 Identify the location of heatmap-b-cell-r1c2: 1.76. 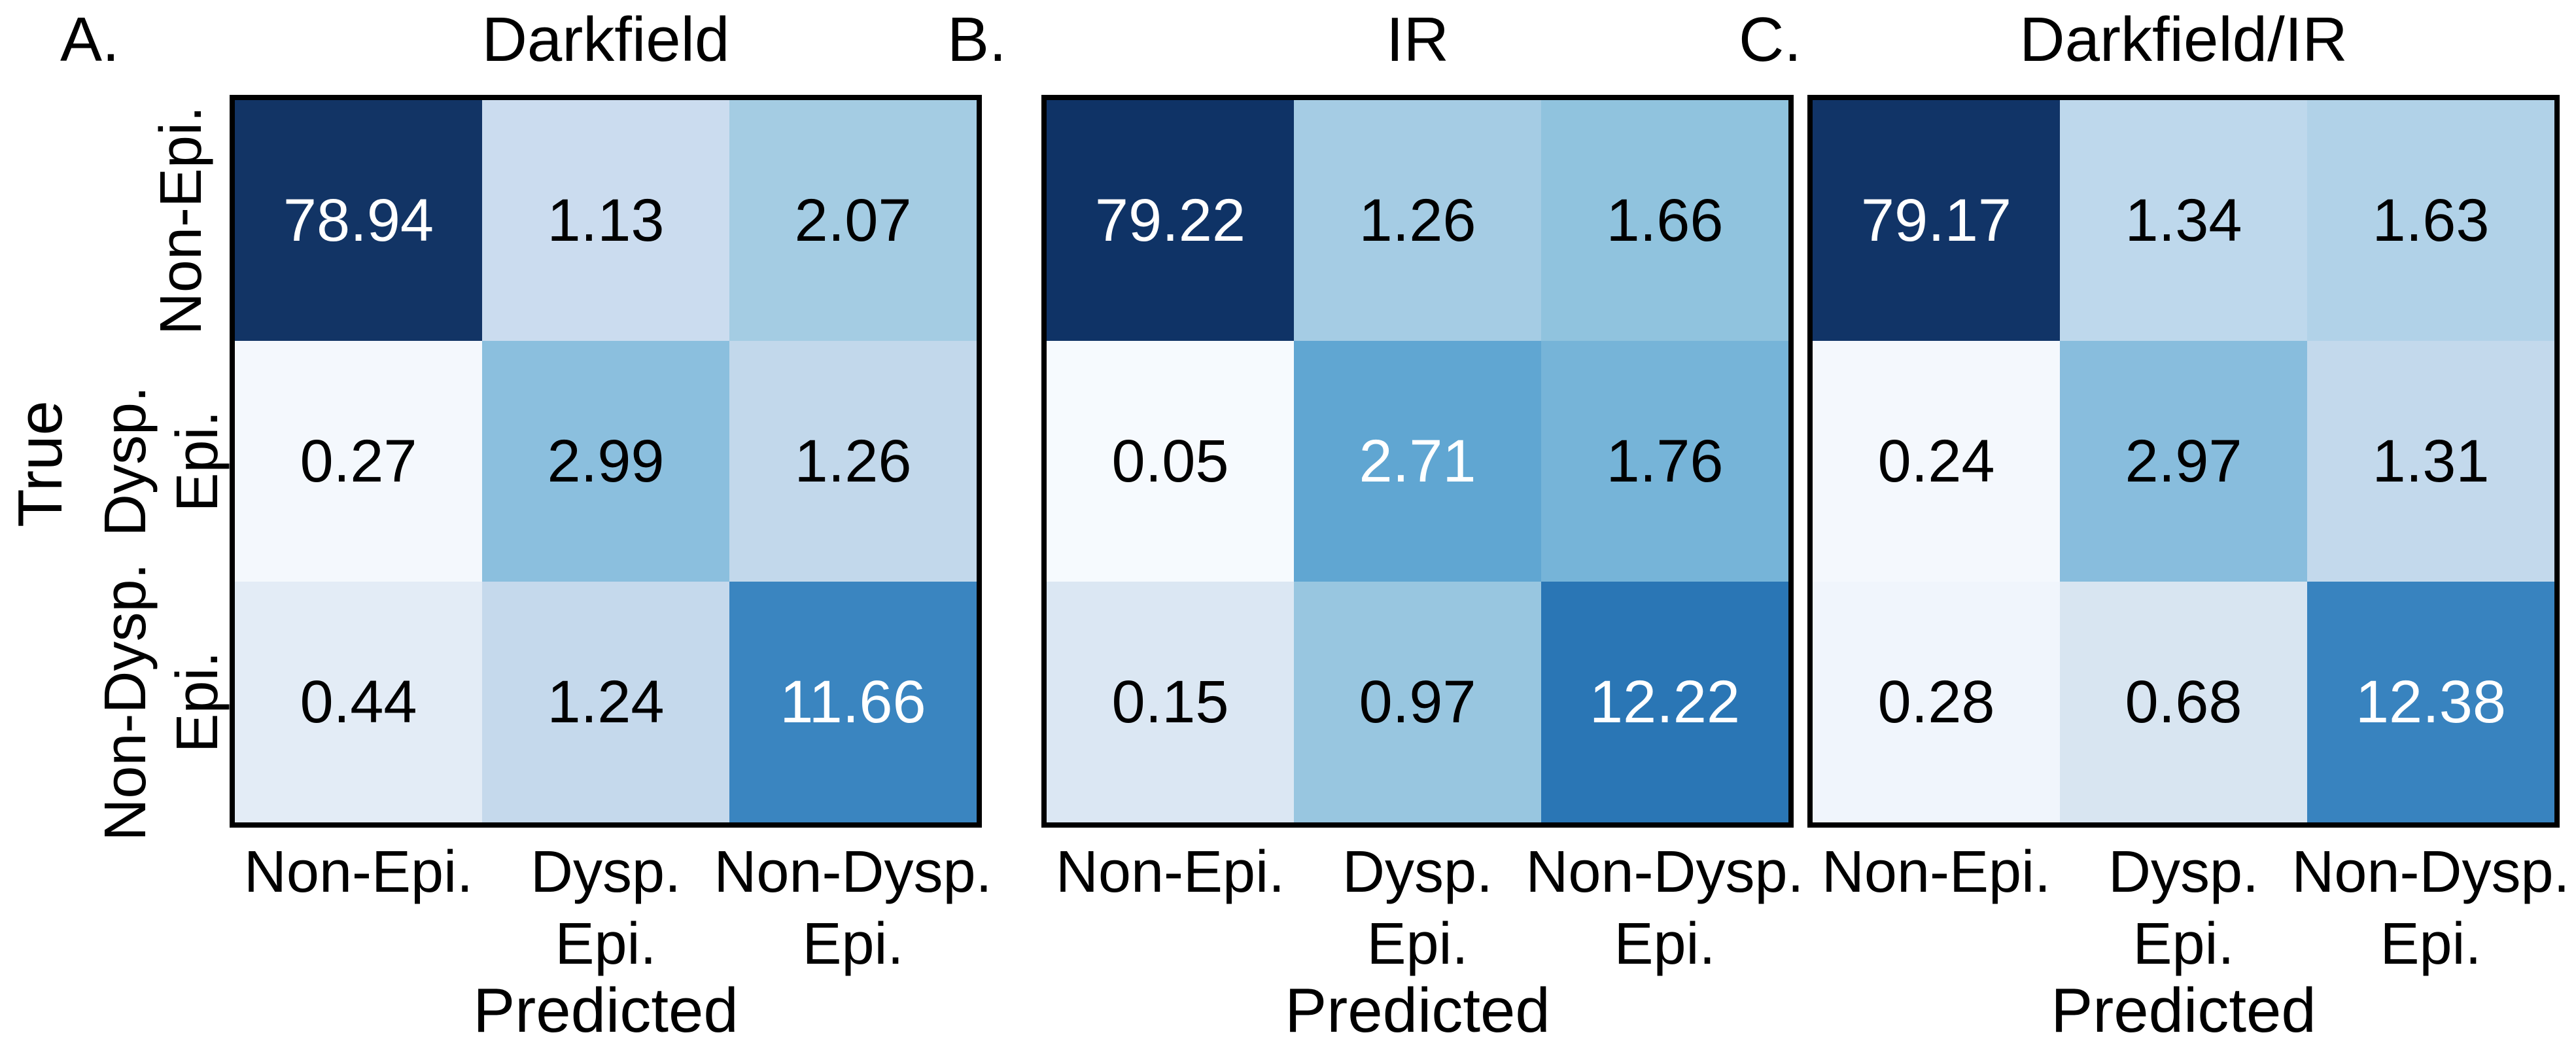
(1665, 461).